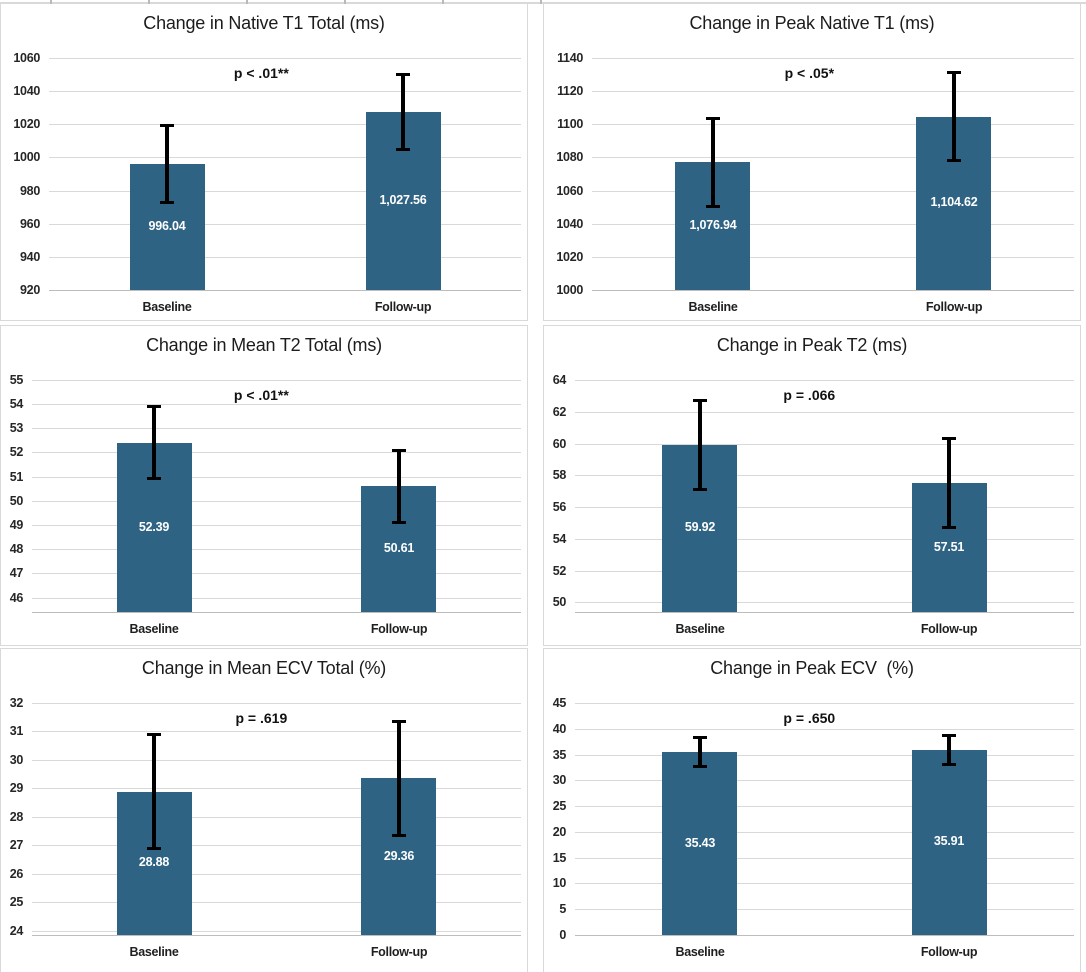  What do you see at coordinates (559, 444) in the screenshot?
I see `y-axis-tick-label: 60` at bounding box center [559, 444].